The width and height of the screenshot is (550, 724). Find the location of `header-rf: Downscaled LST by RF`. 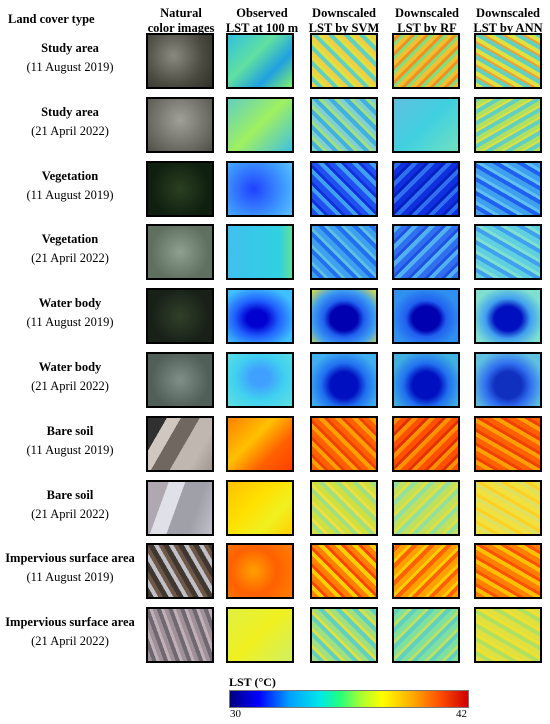

header-rf: Downscaled LST by RF is located at coordinates (427, 21).